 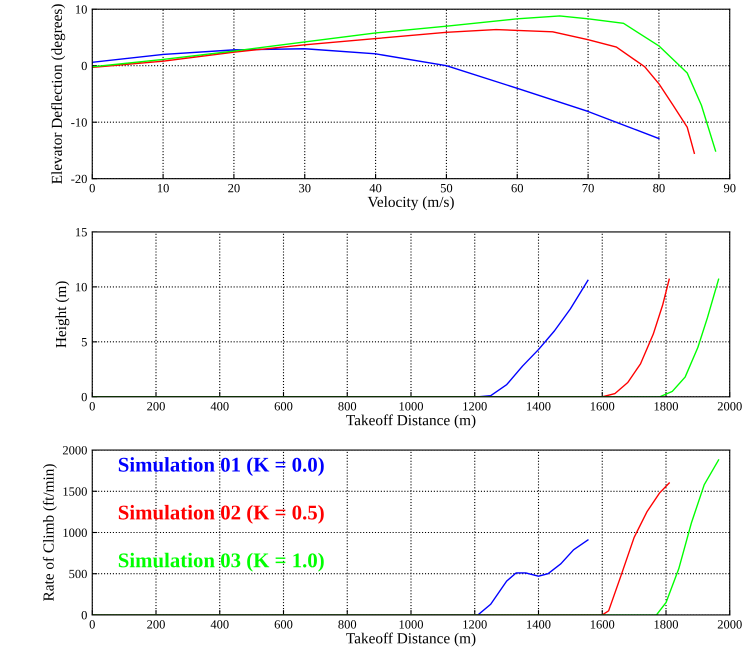 What do you see at coordinates (79, 179) in the screenshot?
I see `y-tick-label: -20` at bounding box center [79, 179].